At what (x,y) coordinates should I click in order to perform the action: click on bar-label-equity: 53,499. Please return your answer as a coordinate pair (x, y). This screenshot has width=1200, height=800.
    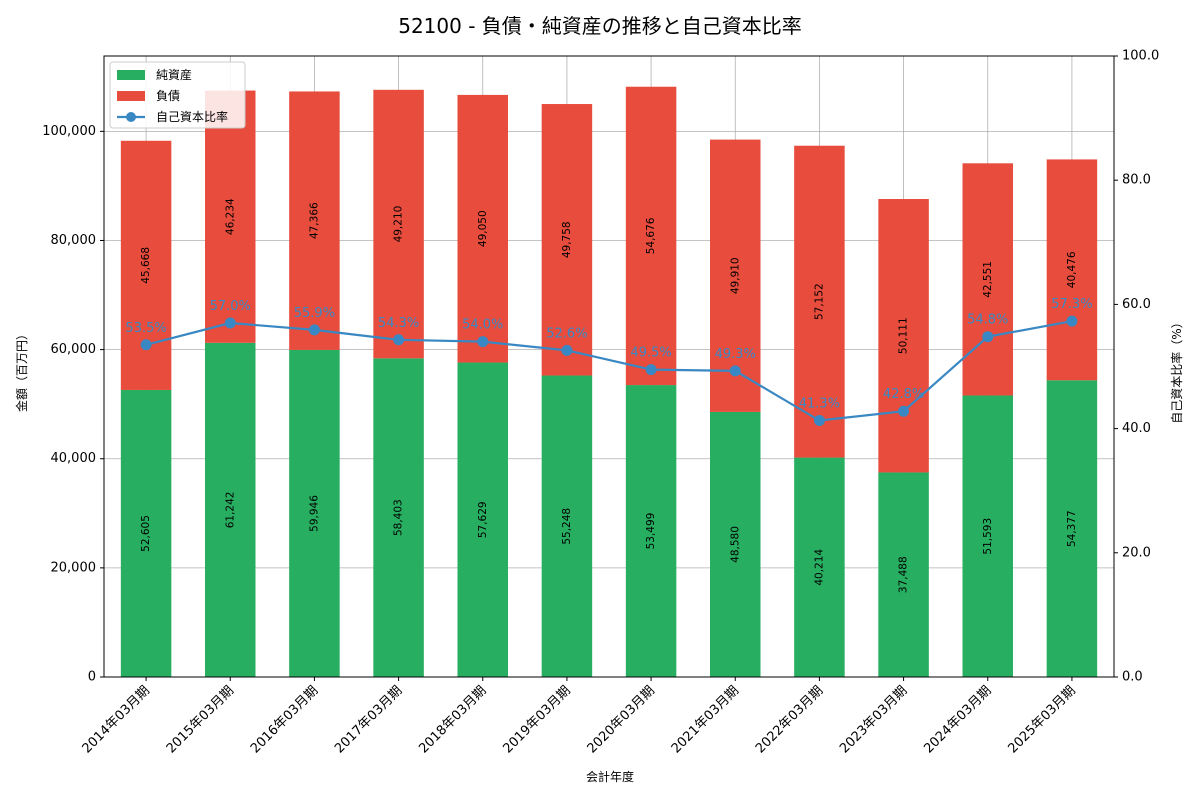
    Looking at the image, I should click on (651, 531).